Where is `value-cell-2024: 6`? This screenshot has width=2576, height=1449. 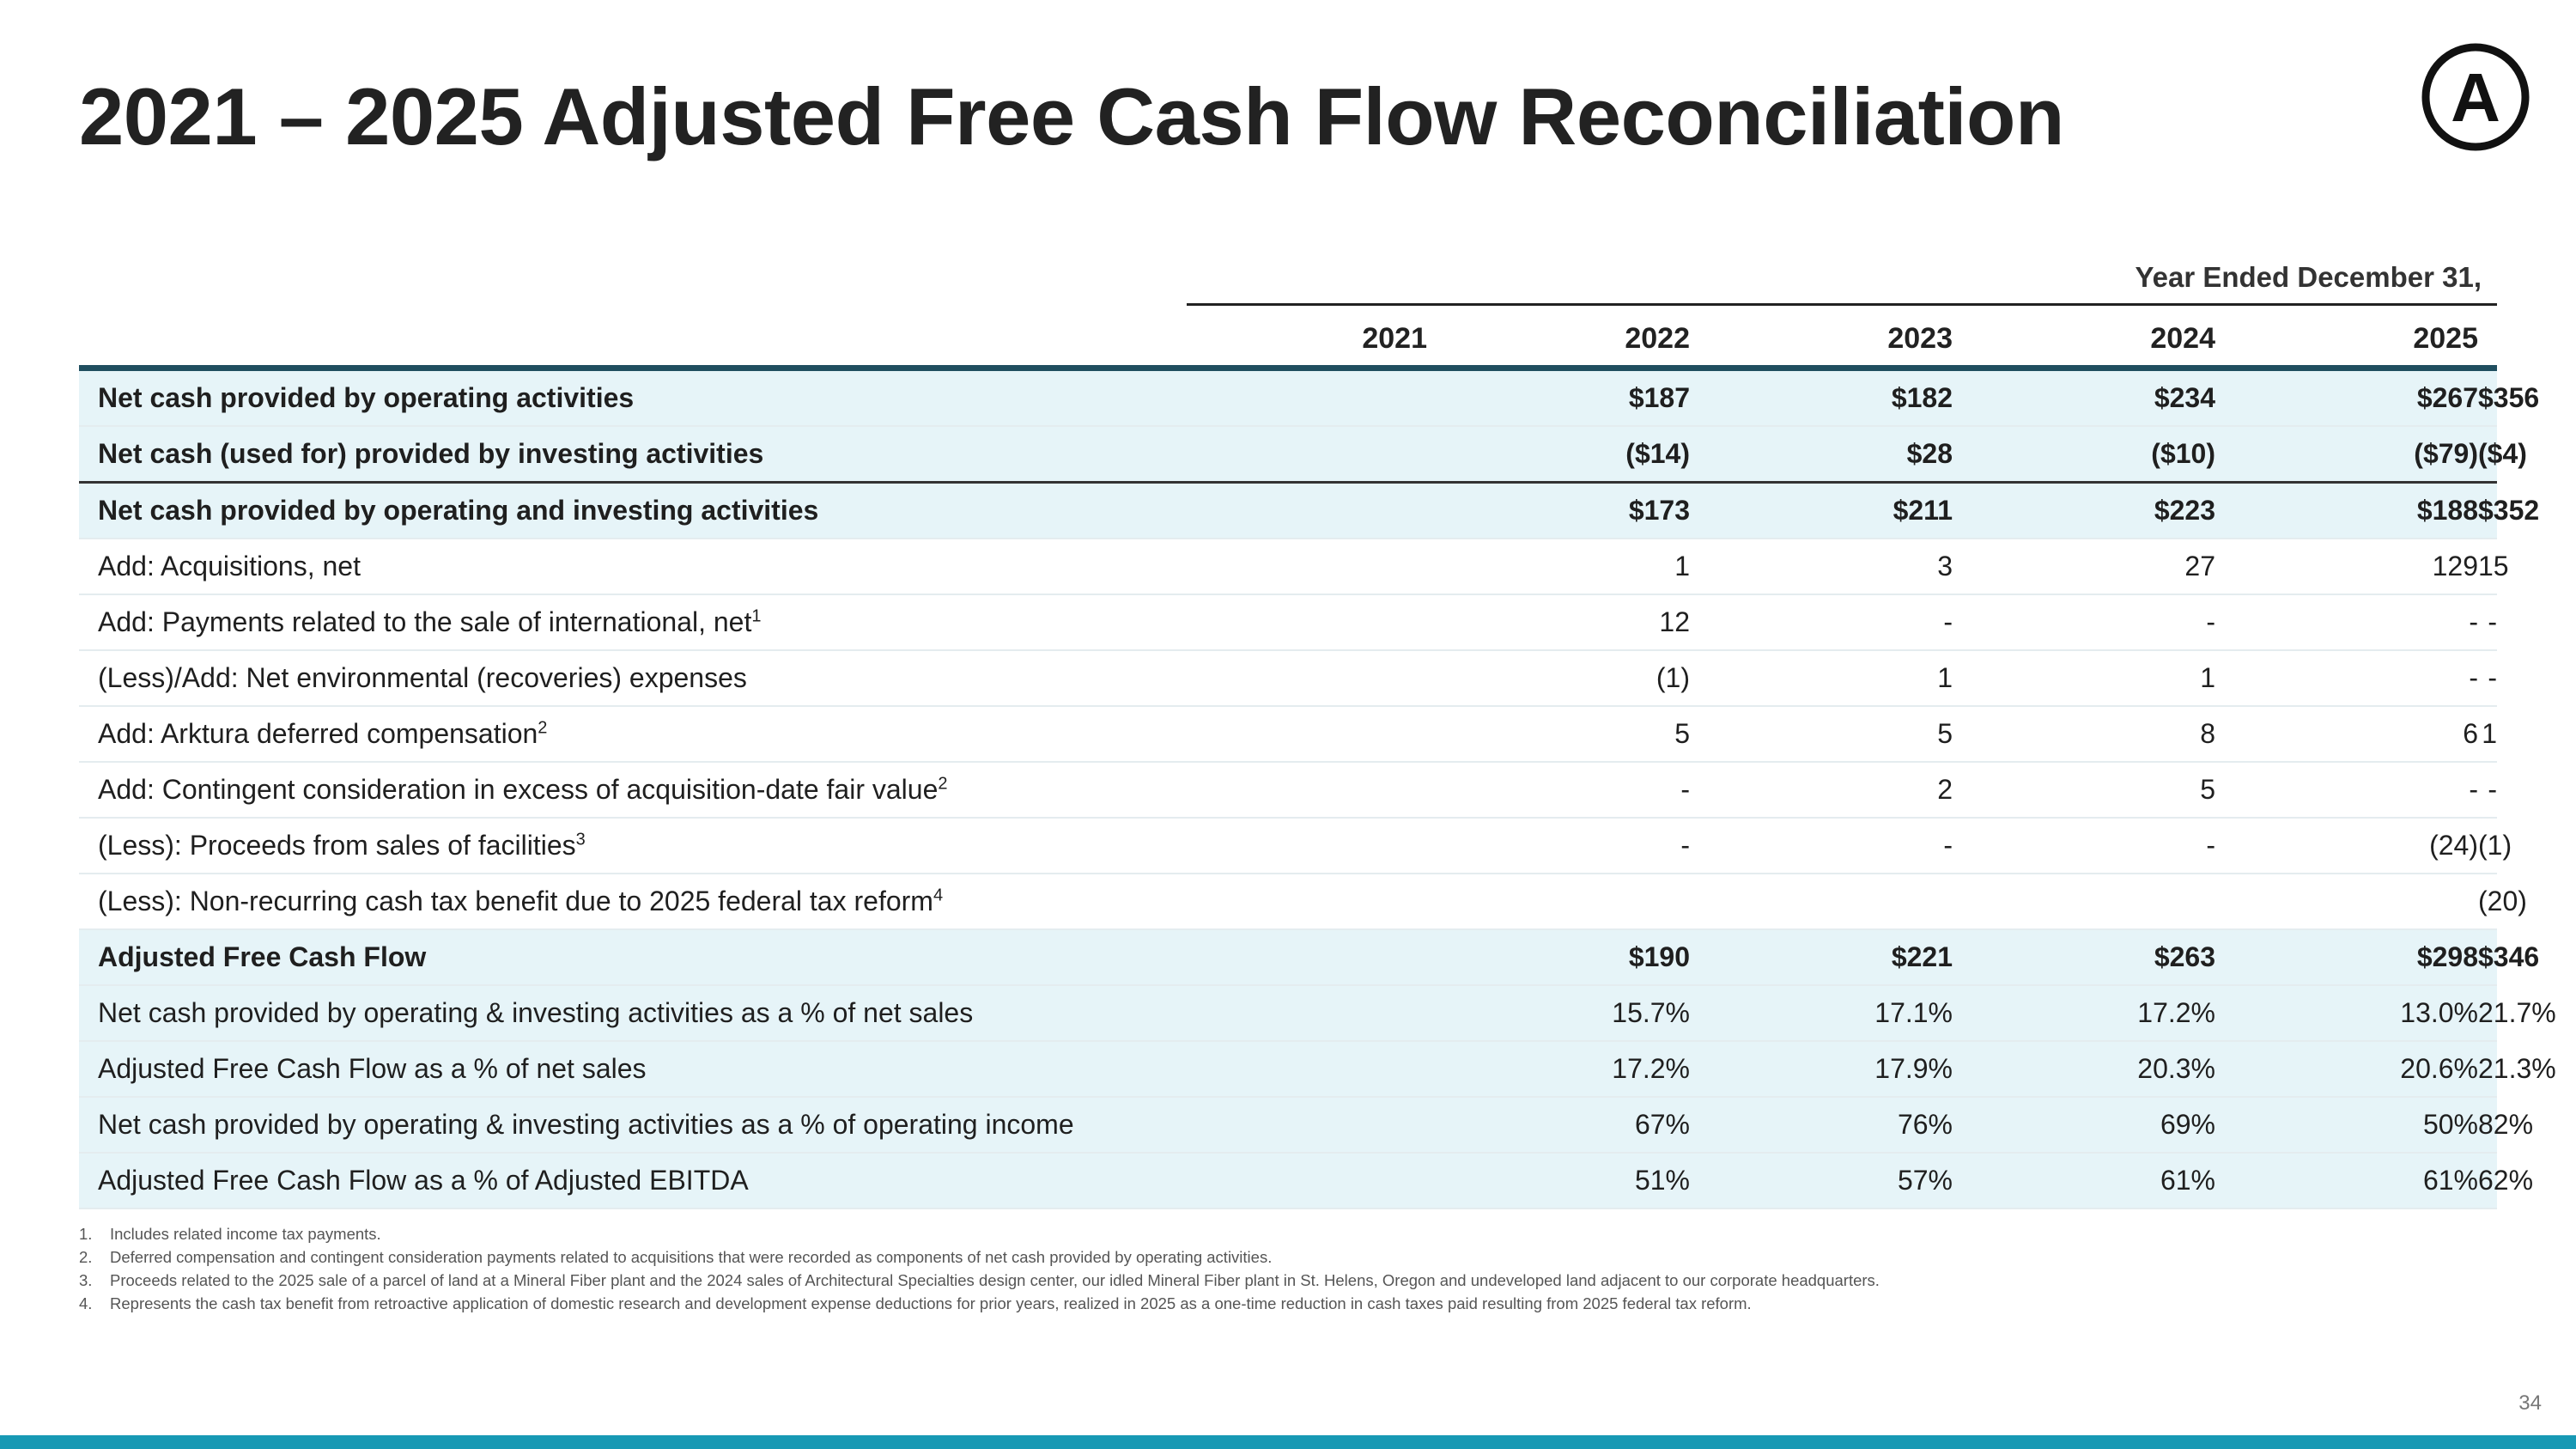 value-cell-2024: 6 is located at coordinates (2346, 734).